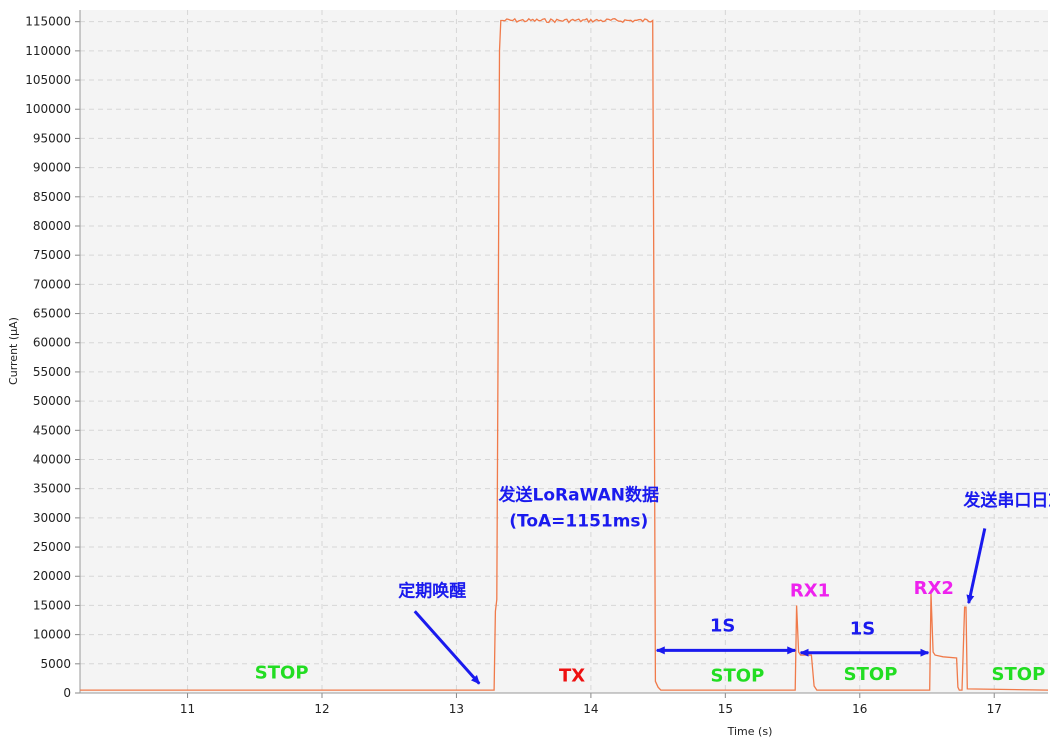  I want to click on y-tick-label: 70000, so click(52, 284).